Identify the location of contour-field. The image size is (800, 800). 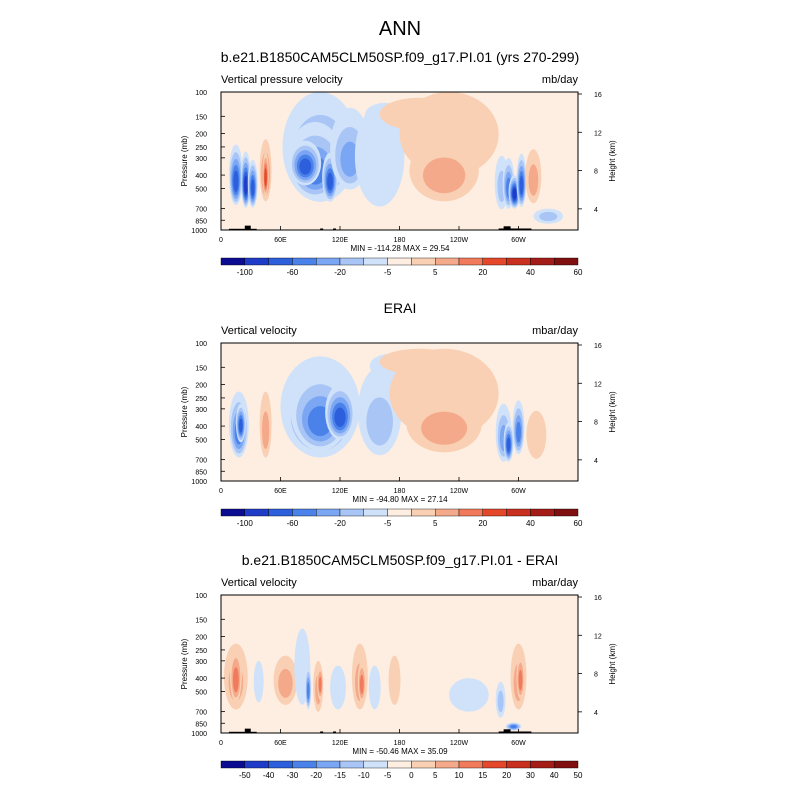
(399, 664).